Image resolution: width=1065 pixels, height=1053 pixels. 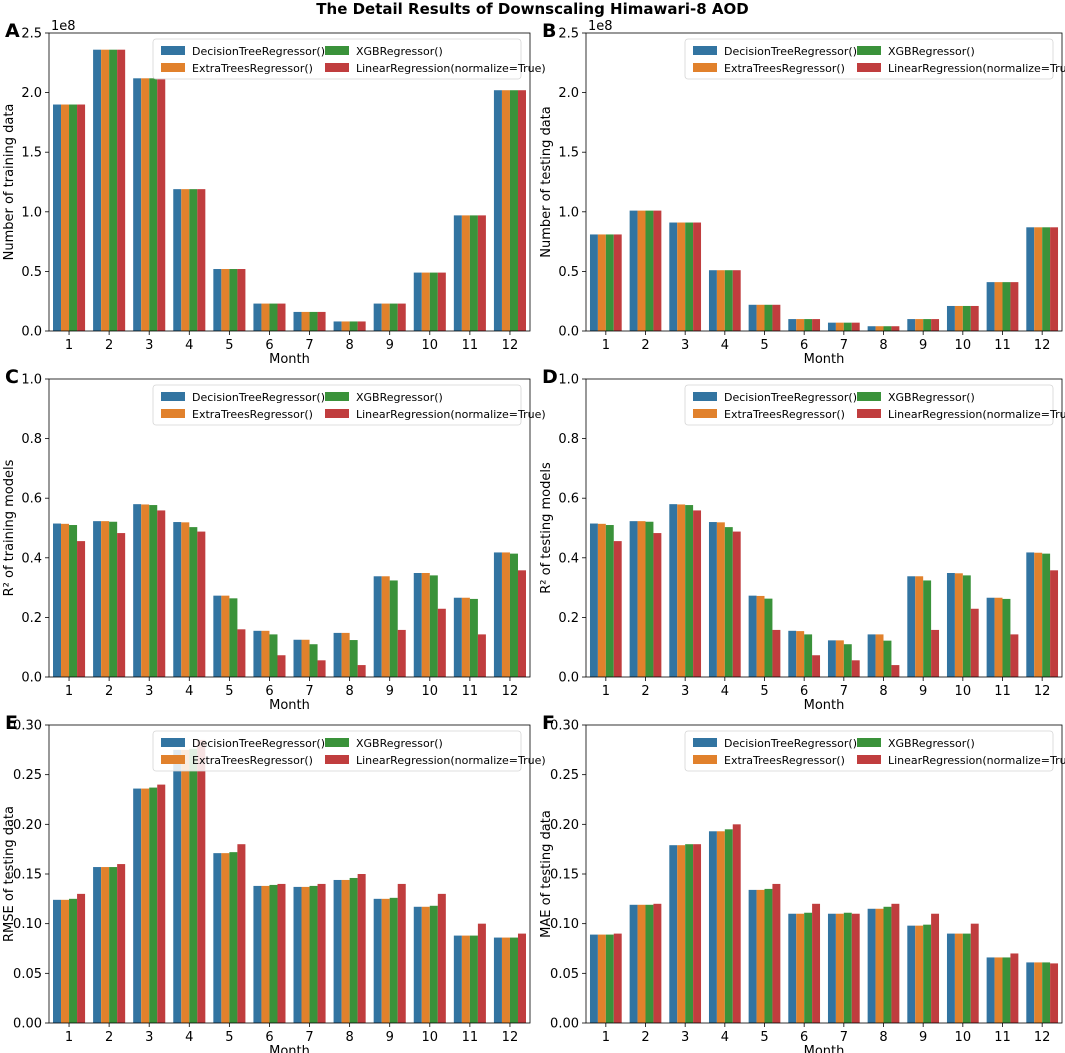 What do you see at coordinates (465, 637) in the screenshot?
I see `bar-c-series1-month11` at bounding box center [465, 637].